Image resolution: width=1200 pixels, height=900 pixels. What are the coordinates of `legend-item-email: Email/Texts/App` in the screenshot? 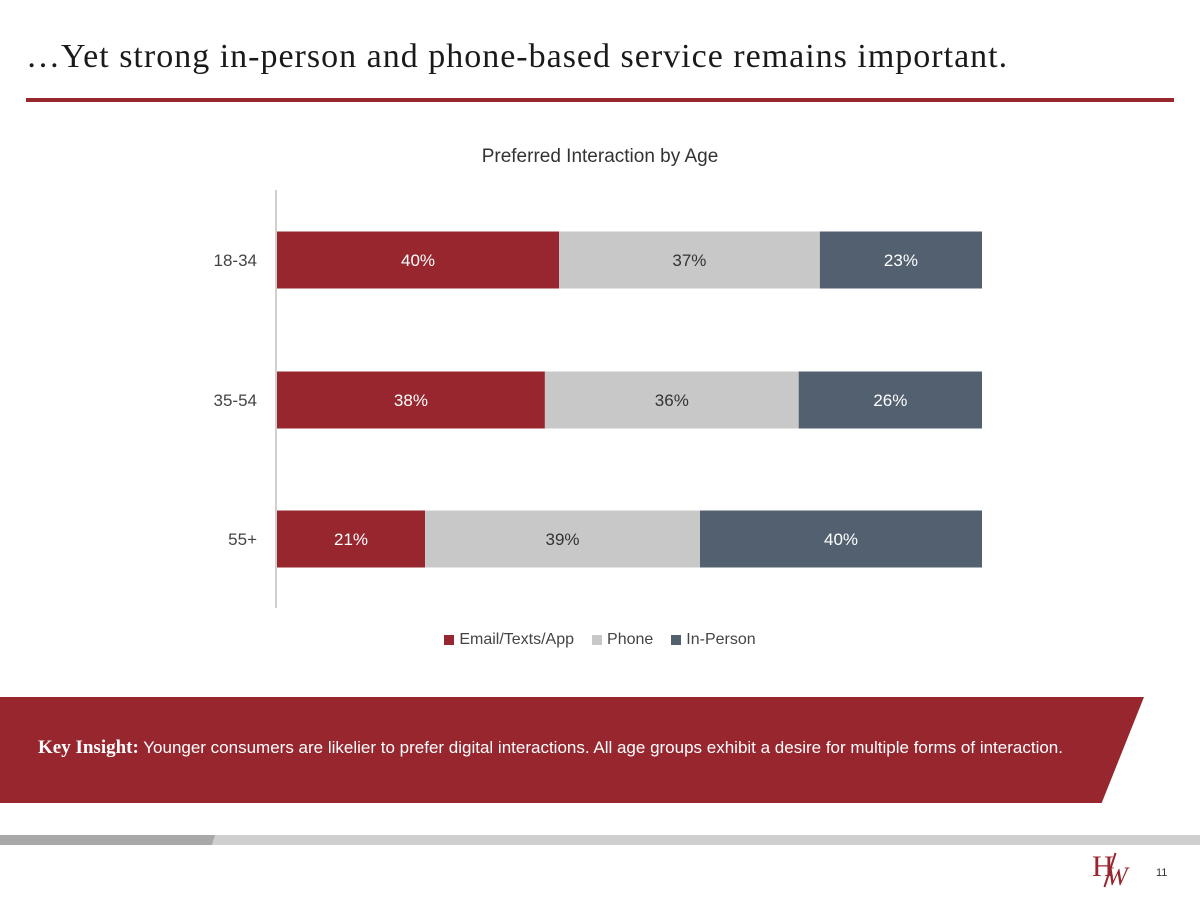 It's located at (509, 640).